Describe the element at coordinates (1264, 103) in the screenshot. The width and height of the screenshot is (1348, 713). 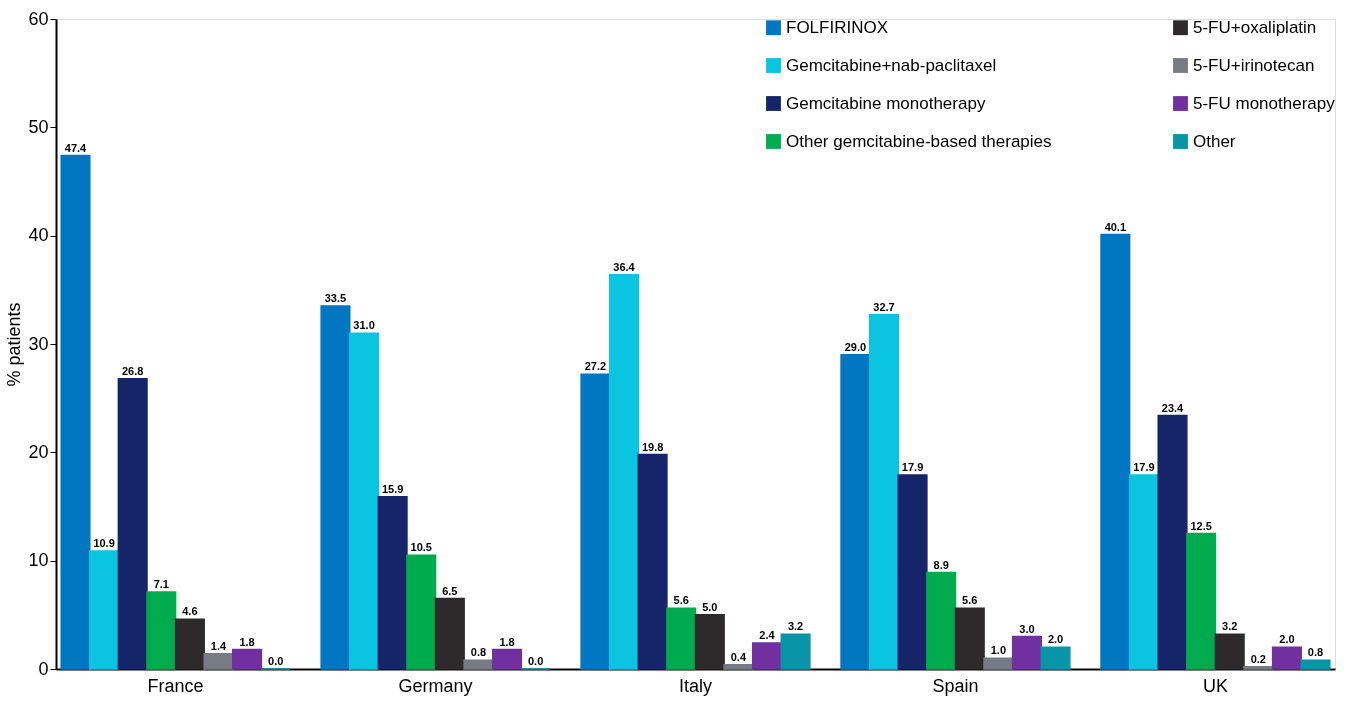
I see `legend-label: 5-FU monotherapy` at that location.